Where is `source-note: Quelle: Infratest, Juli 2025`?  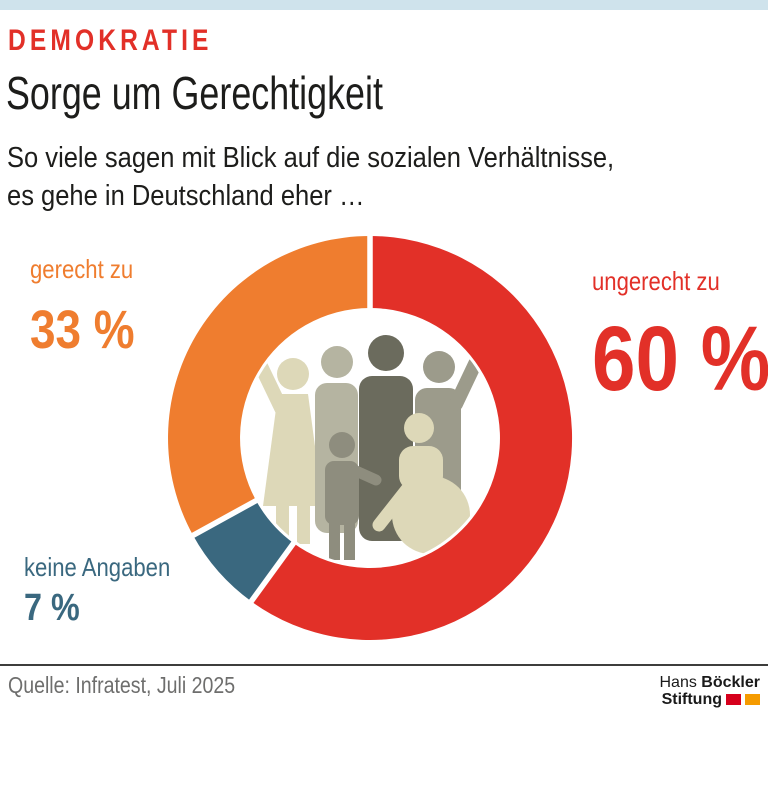 source-note: Quelle: Infratest, Juli 2025 is located at coordinates (122, 685).